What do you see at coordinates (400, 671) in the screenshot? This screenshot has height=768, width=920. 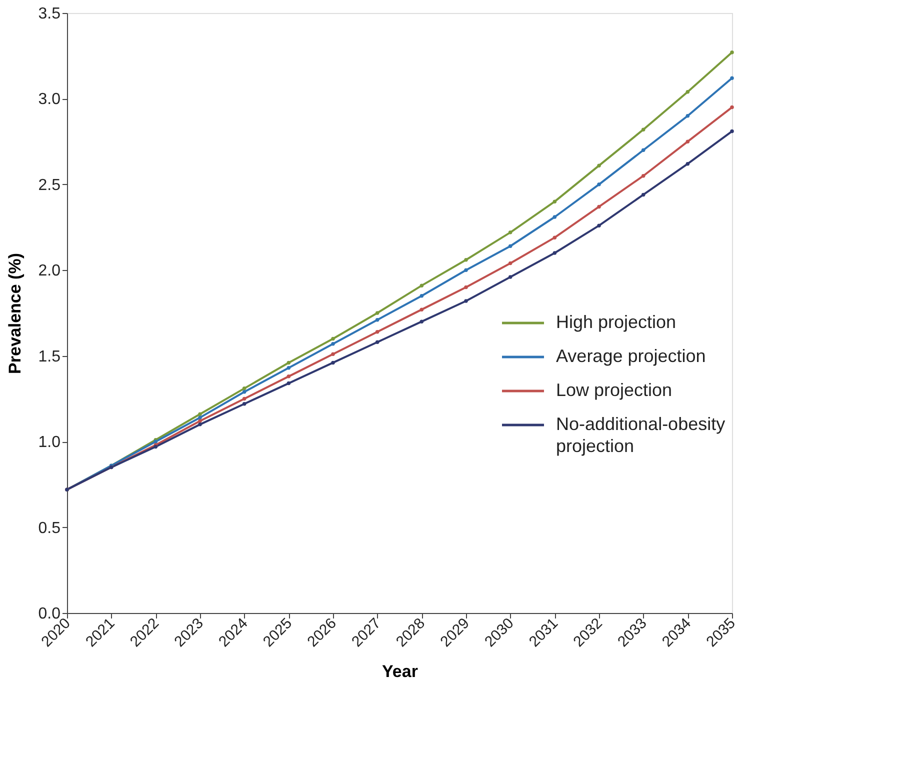 I see `x-axis-title: Year` at bounding box center [400, 671].